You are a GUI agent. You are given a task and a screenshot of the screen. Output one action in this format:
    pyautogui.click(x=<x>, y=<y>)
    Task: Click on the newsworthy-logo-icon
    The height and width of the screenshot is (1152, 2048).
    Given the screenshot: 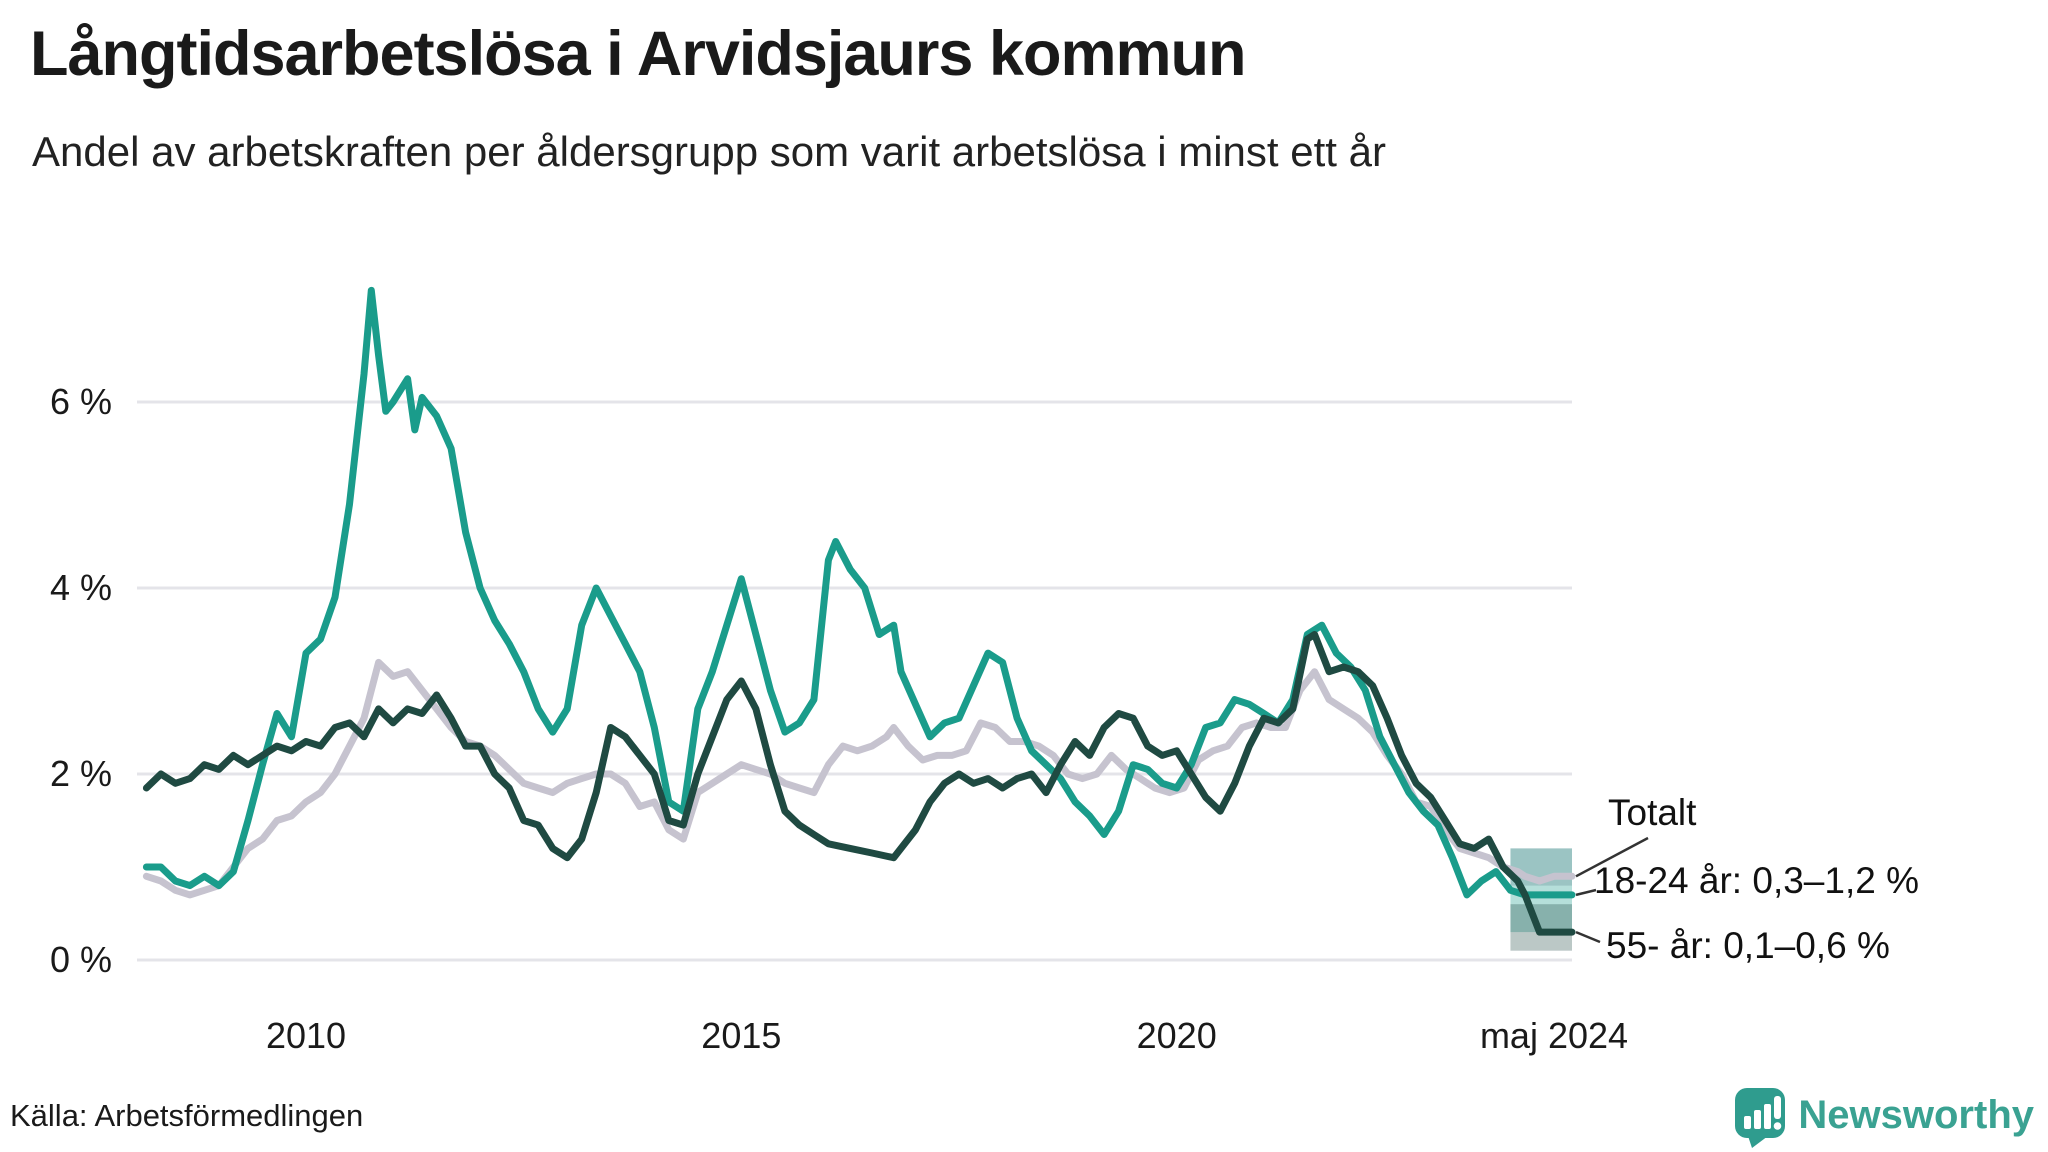 What is the action you would take?
    pyautogui.click(x=1760, y=1118)
    